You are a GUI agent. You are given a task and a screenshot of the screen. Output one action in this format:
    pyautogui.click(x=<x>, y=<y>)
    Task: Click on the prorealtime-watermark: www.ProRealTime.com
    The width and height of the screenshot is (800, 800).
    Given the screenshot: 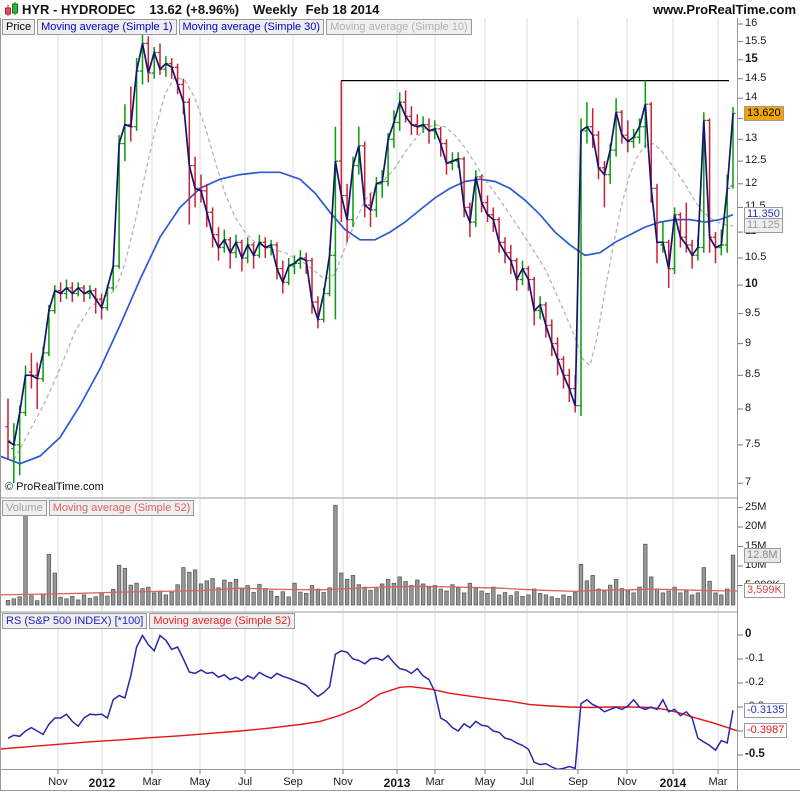 What is the action you would take?
    pyautogui.click(x=724, y=9)
    